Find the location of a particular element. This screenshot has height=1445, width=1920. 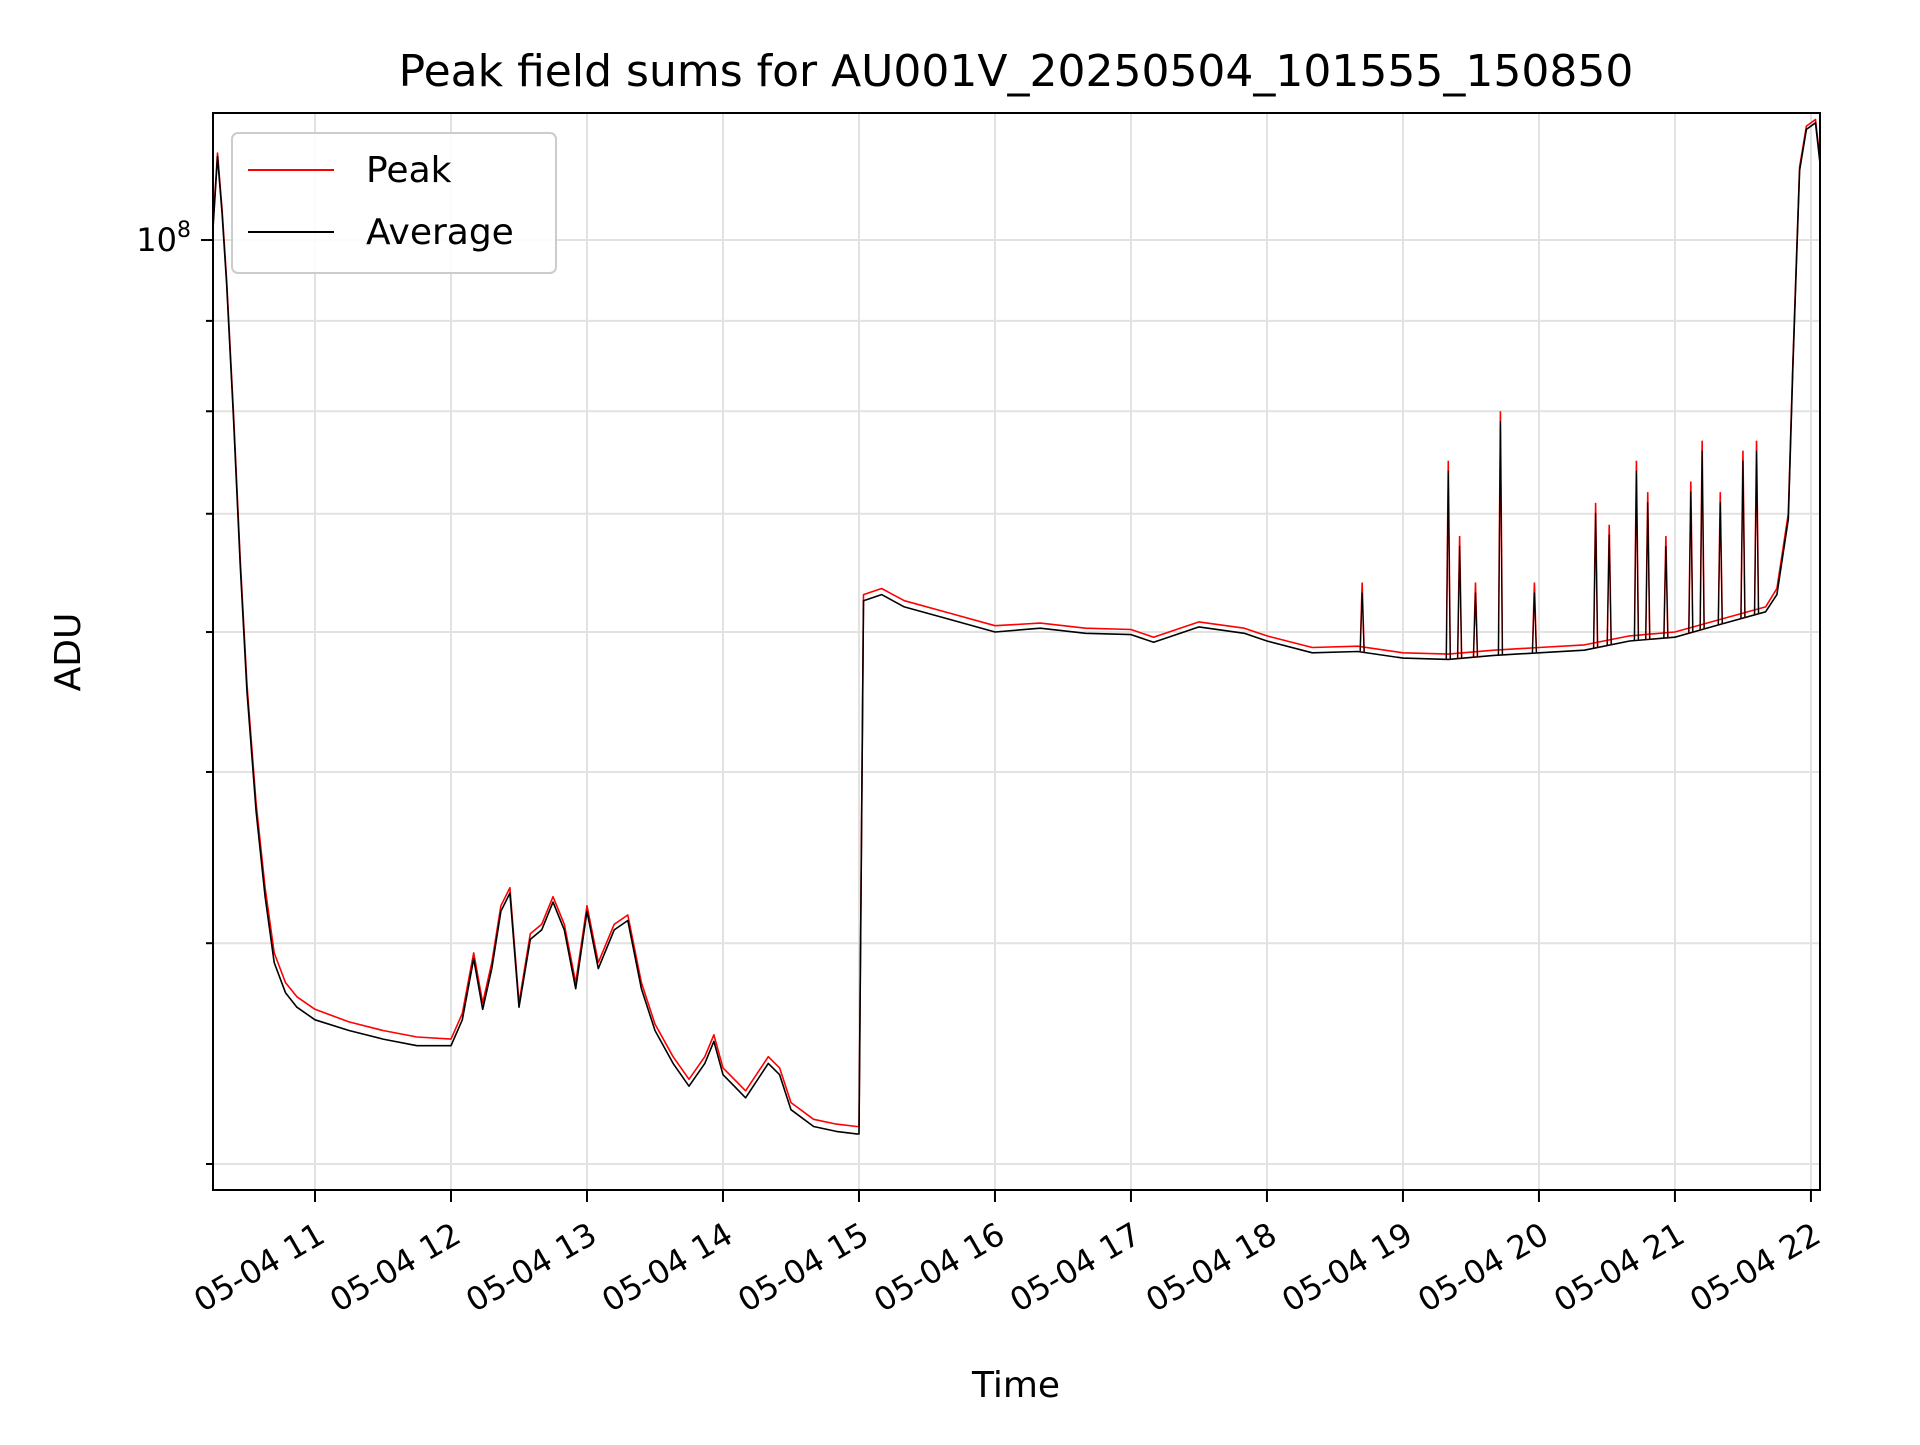

y-axis-label: ADU is located at coordinates (68, 652).